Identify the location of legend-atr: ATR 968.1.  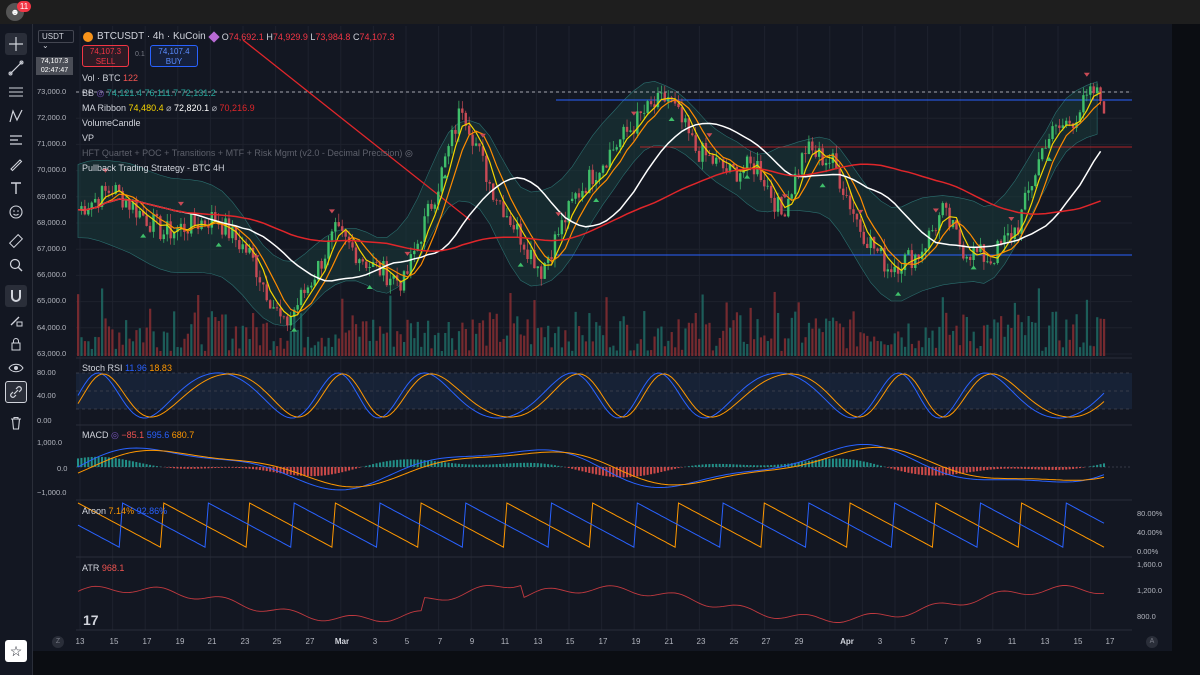
(103, 568).